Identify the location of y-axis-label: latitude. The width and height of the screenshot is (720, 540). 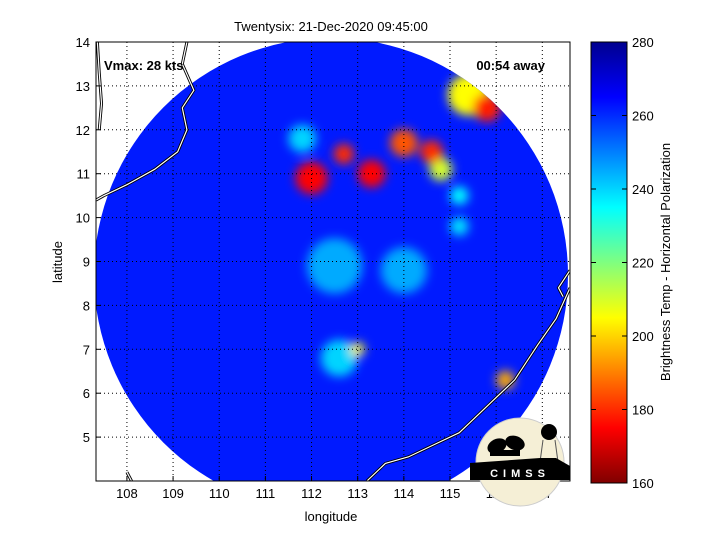
(57, 262).